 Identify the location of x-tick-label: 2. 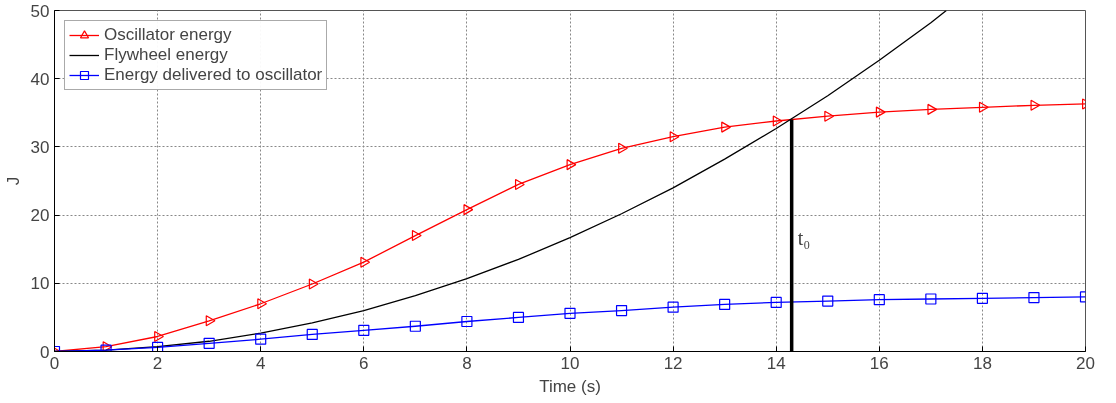
(157, 363).